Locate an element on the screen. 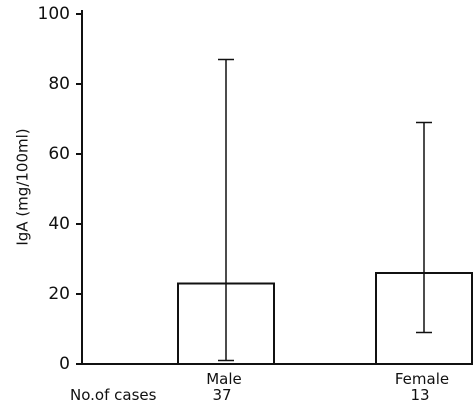  y-tick-label: 80 is located at coordinates (59, 84).